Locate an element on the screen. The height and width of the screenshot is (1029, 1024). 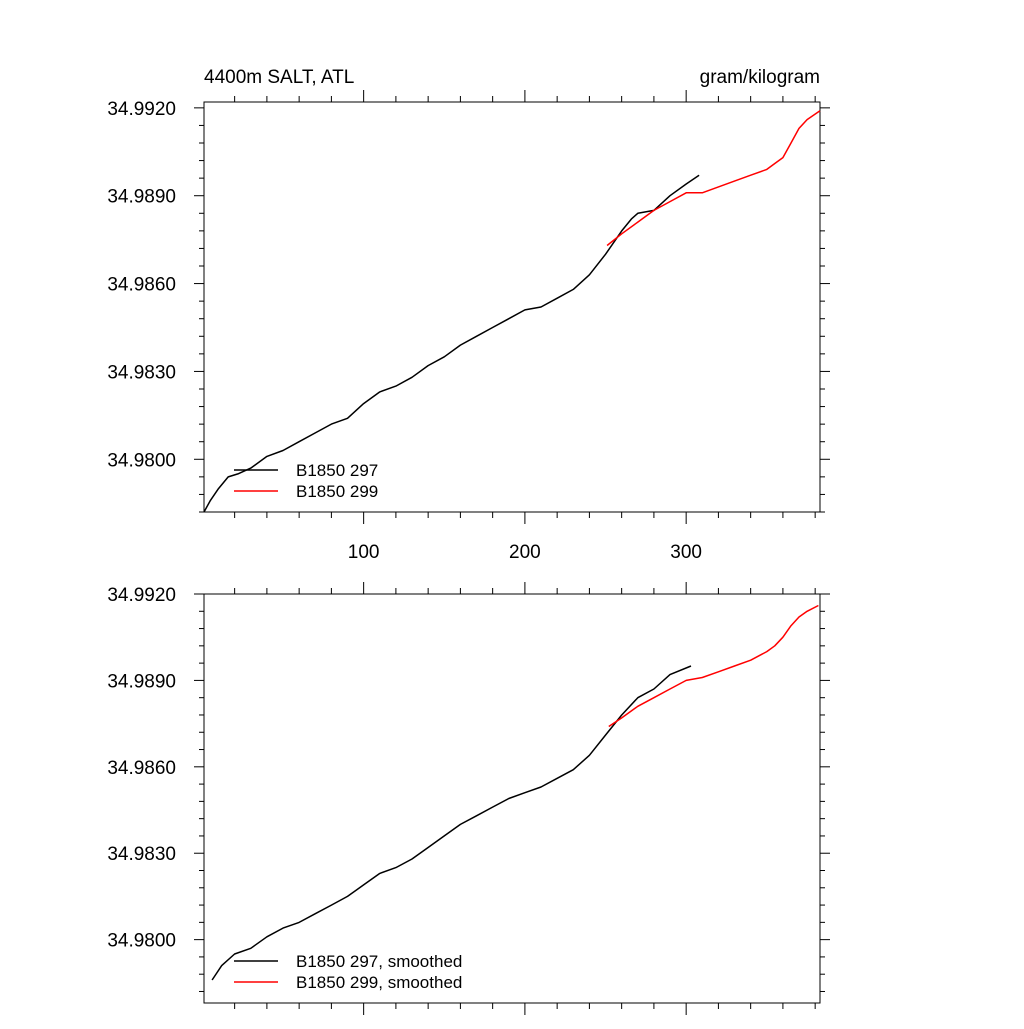
legend-label: B1850 299, smoothed is located at coordinates (379, 982).